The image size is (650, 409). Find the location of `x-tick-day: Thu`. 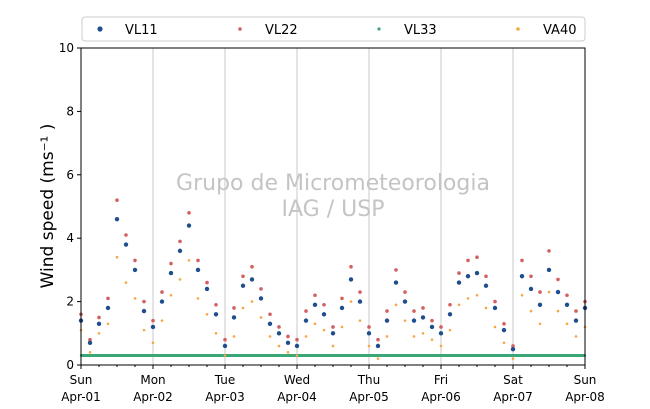

x-tick-day: Thu is located at coordinates (369, 380).